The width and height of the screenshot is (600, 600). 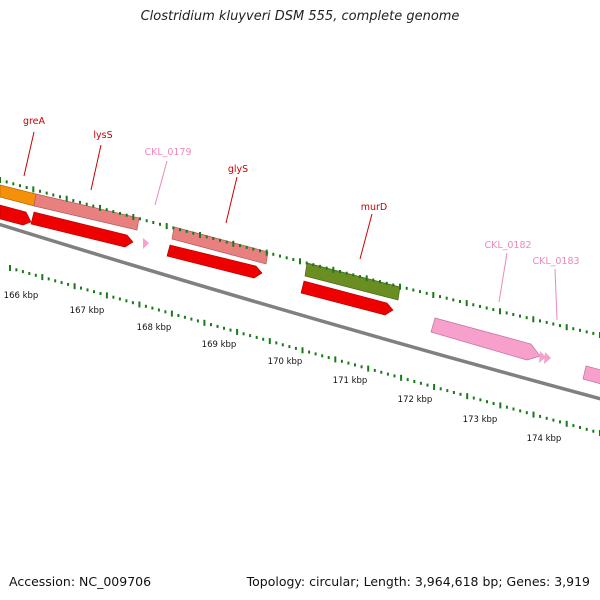 I want to click on label-glyS: glyS, so click(x=238, y=169).